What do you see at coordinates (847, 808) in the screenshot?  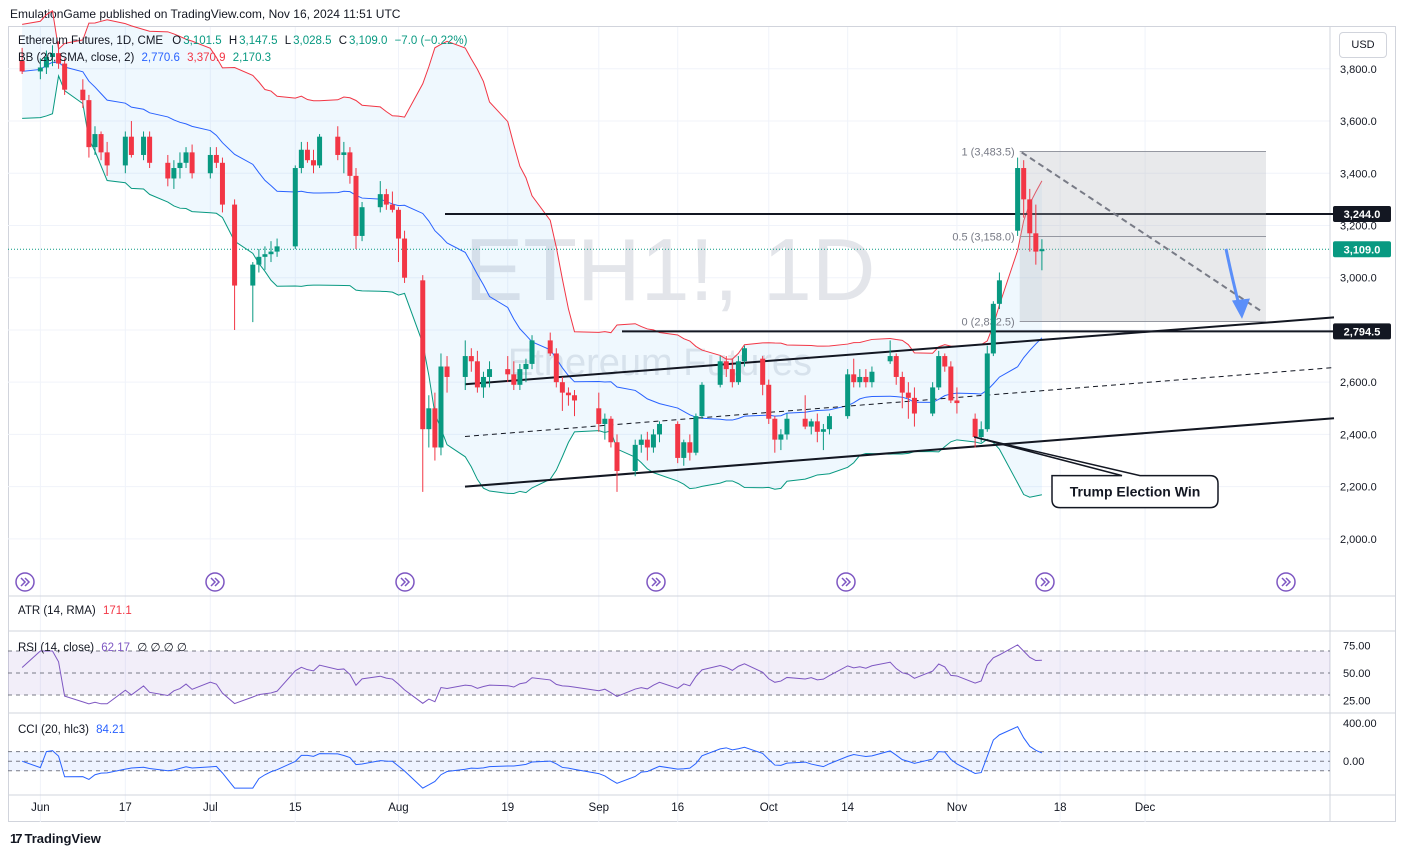 I see `x-tick-label: 14` at bounding box center [847, 808].